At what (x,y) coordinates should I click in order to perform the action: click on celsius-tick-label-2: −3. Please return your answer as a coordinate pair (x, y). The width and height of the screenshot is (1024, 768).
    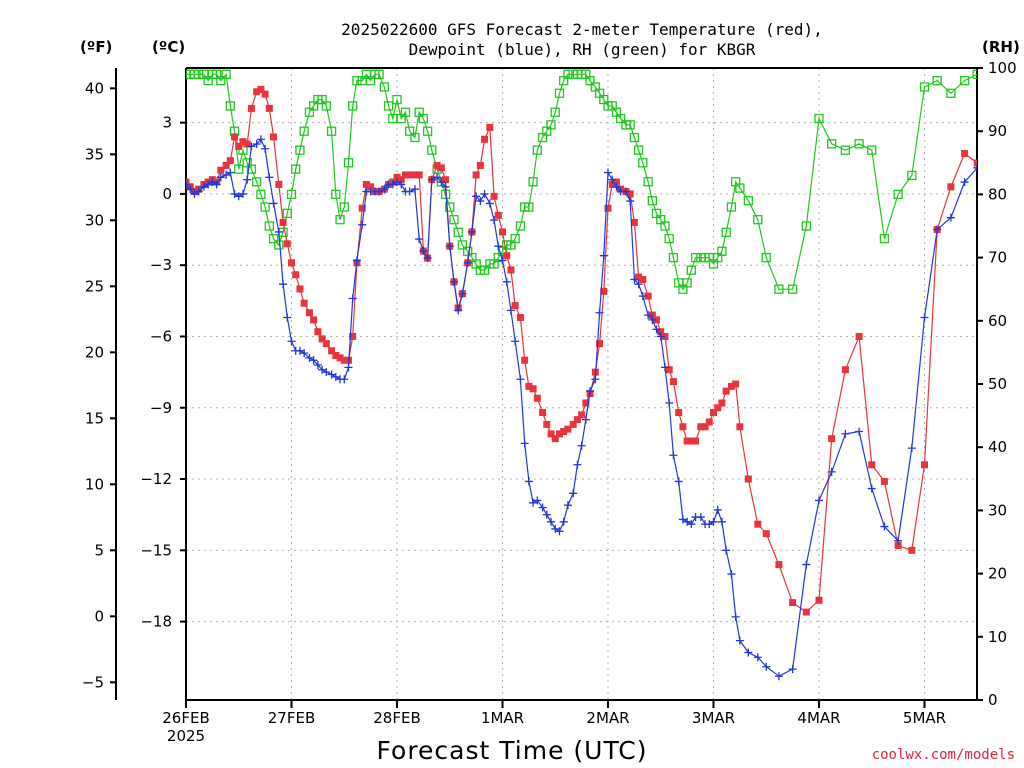
    Looking at the image, I should click on (161, 265).